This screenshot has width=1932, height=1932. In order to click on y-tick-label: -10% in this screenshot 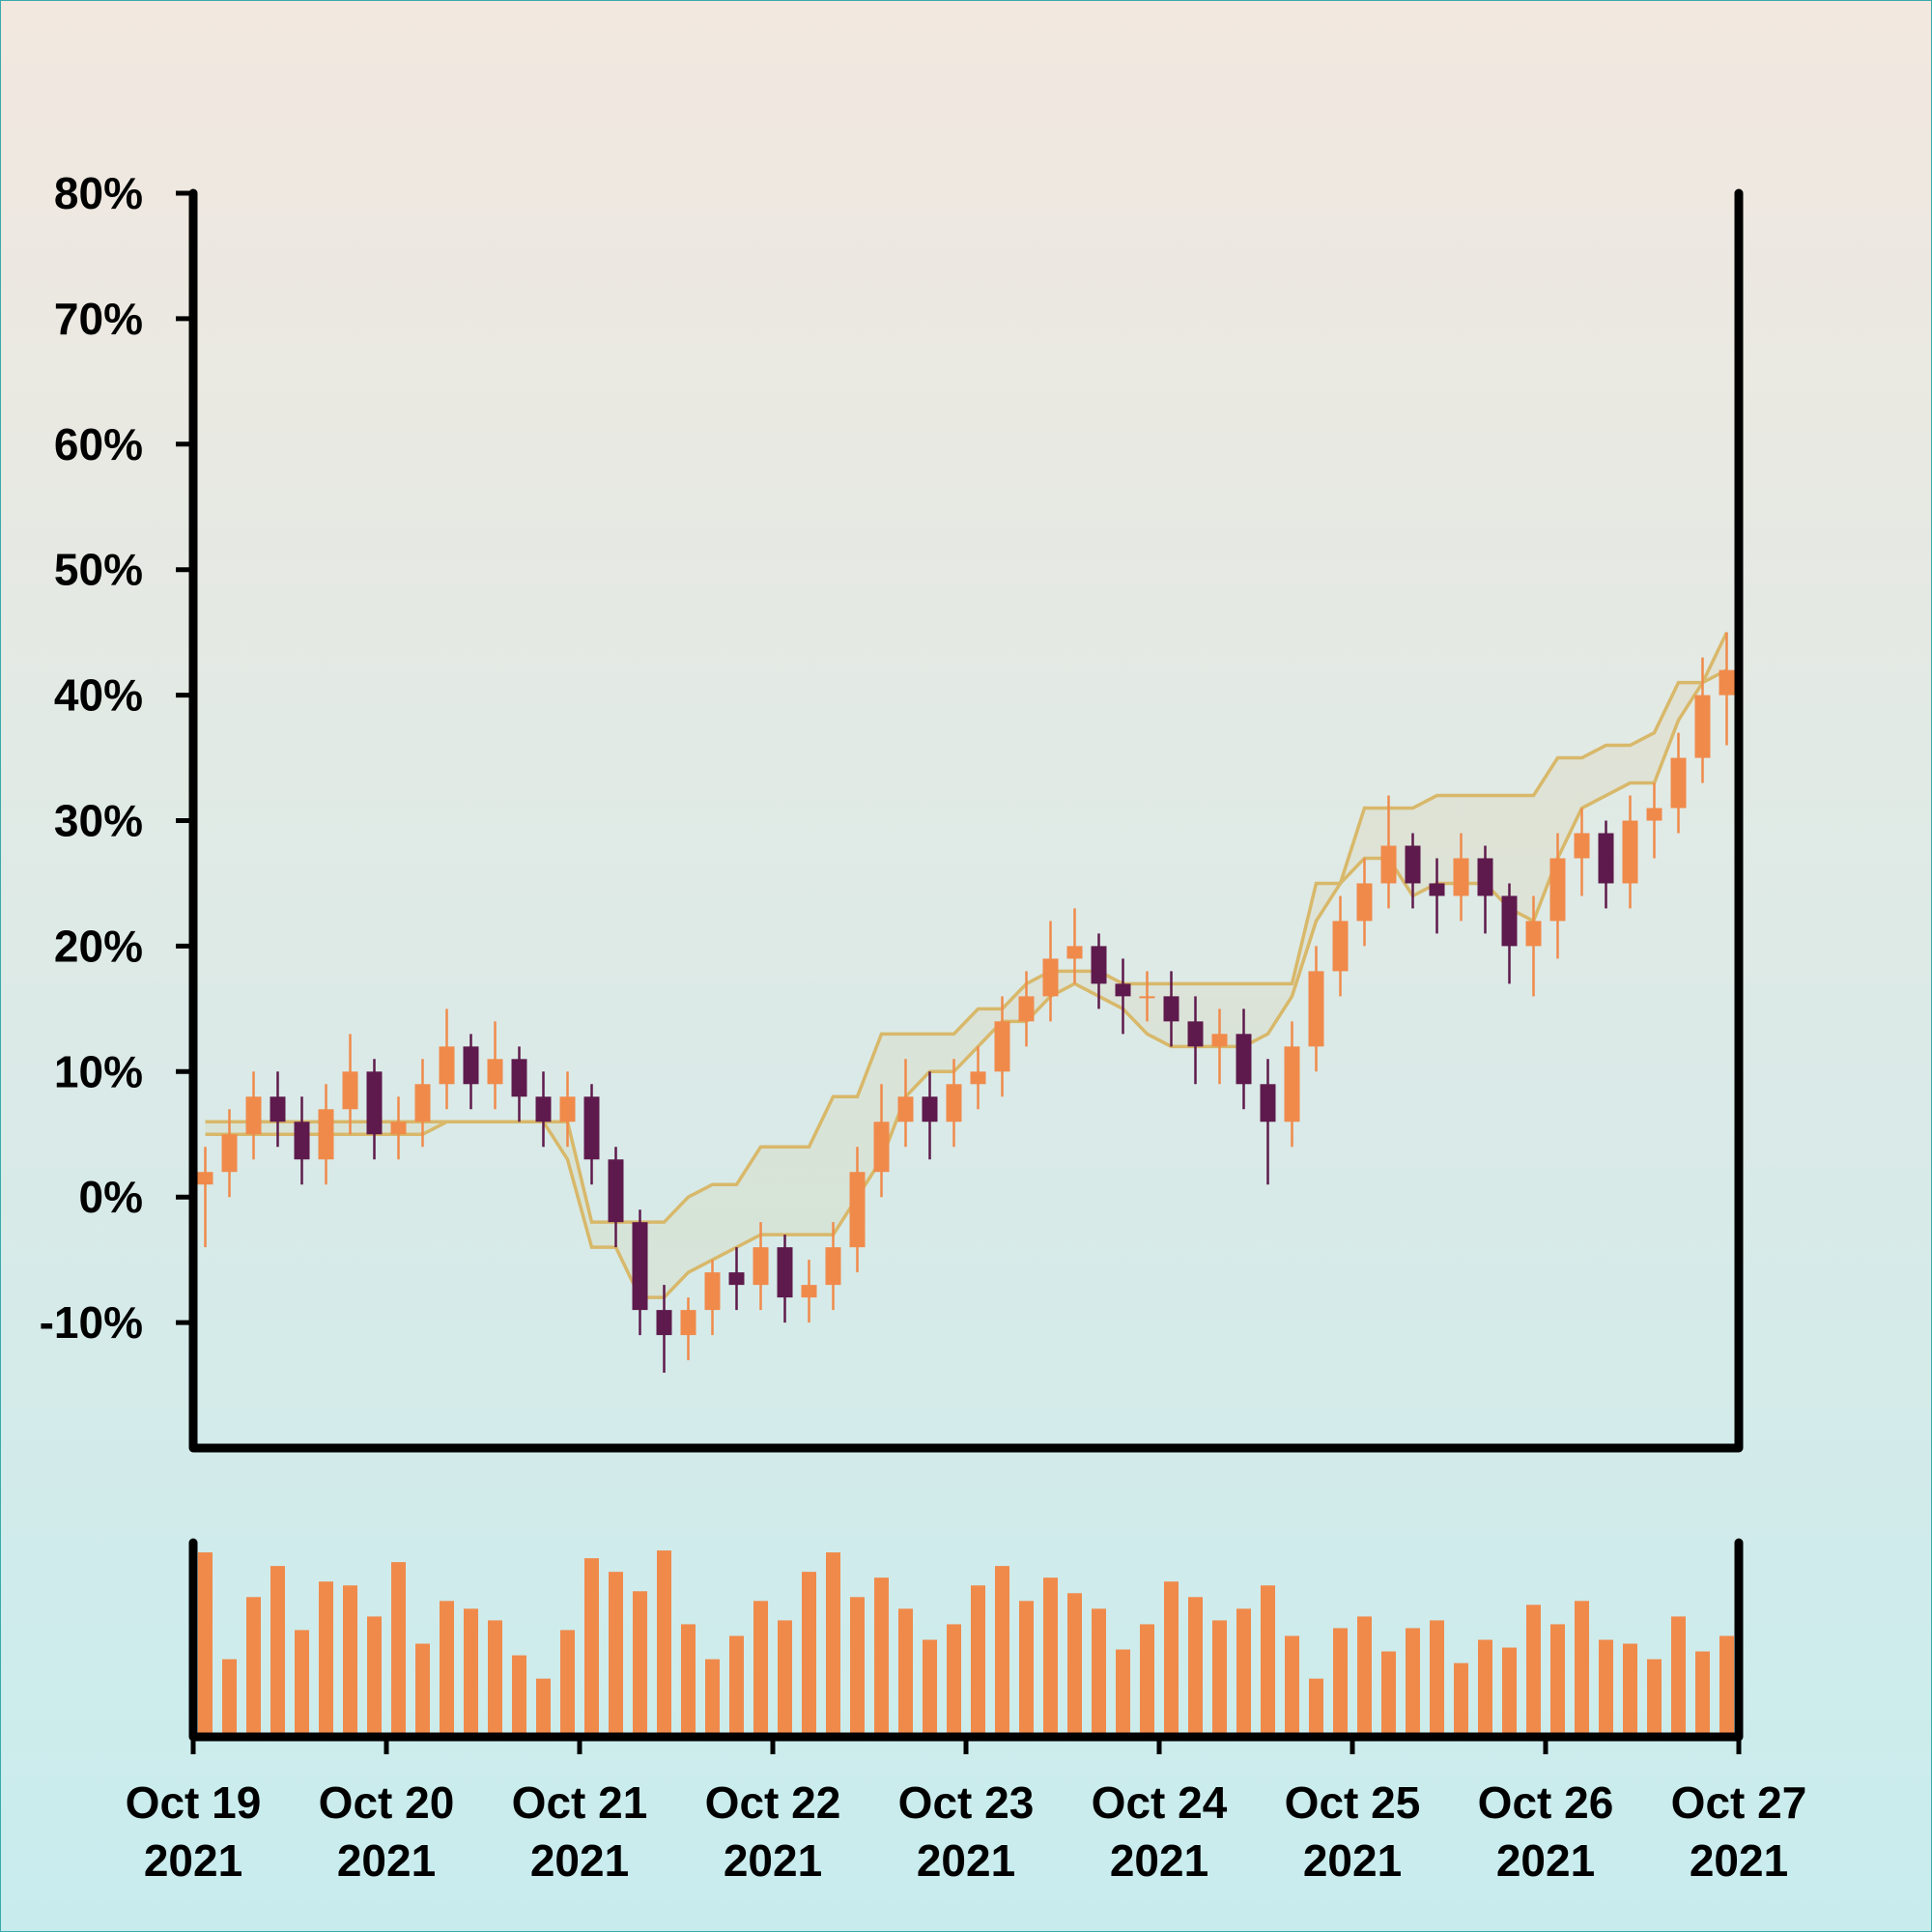, I will do `click(91, 1322)`.